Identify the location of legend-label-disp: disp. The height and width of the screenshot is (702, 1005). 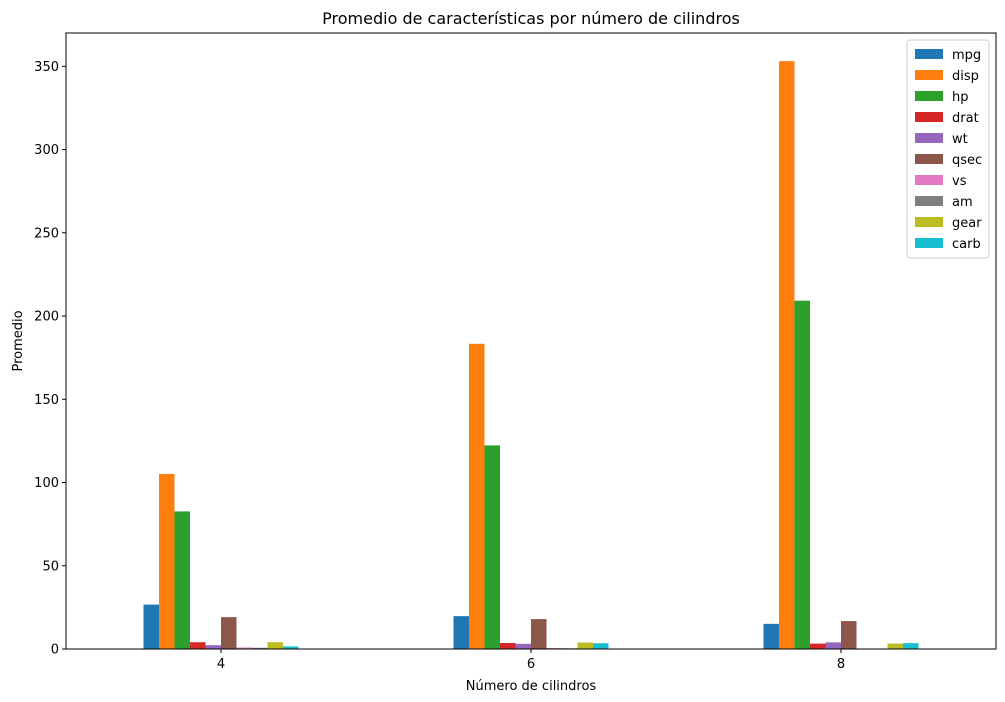
(965, 76).